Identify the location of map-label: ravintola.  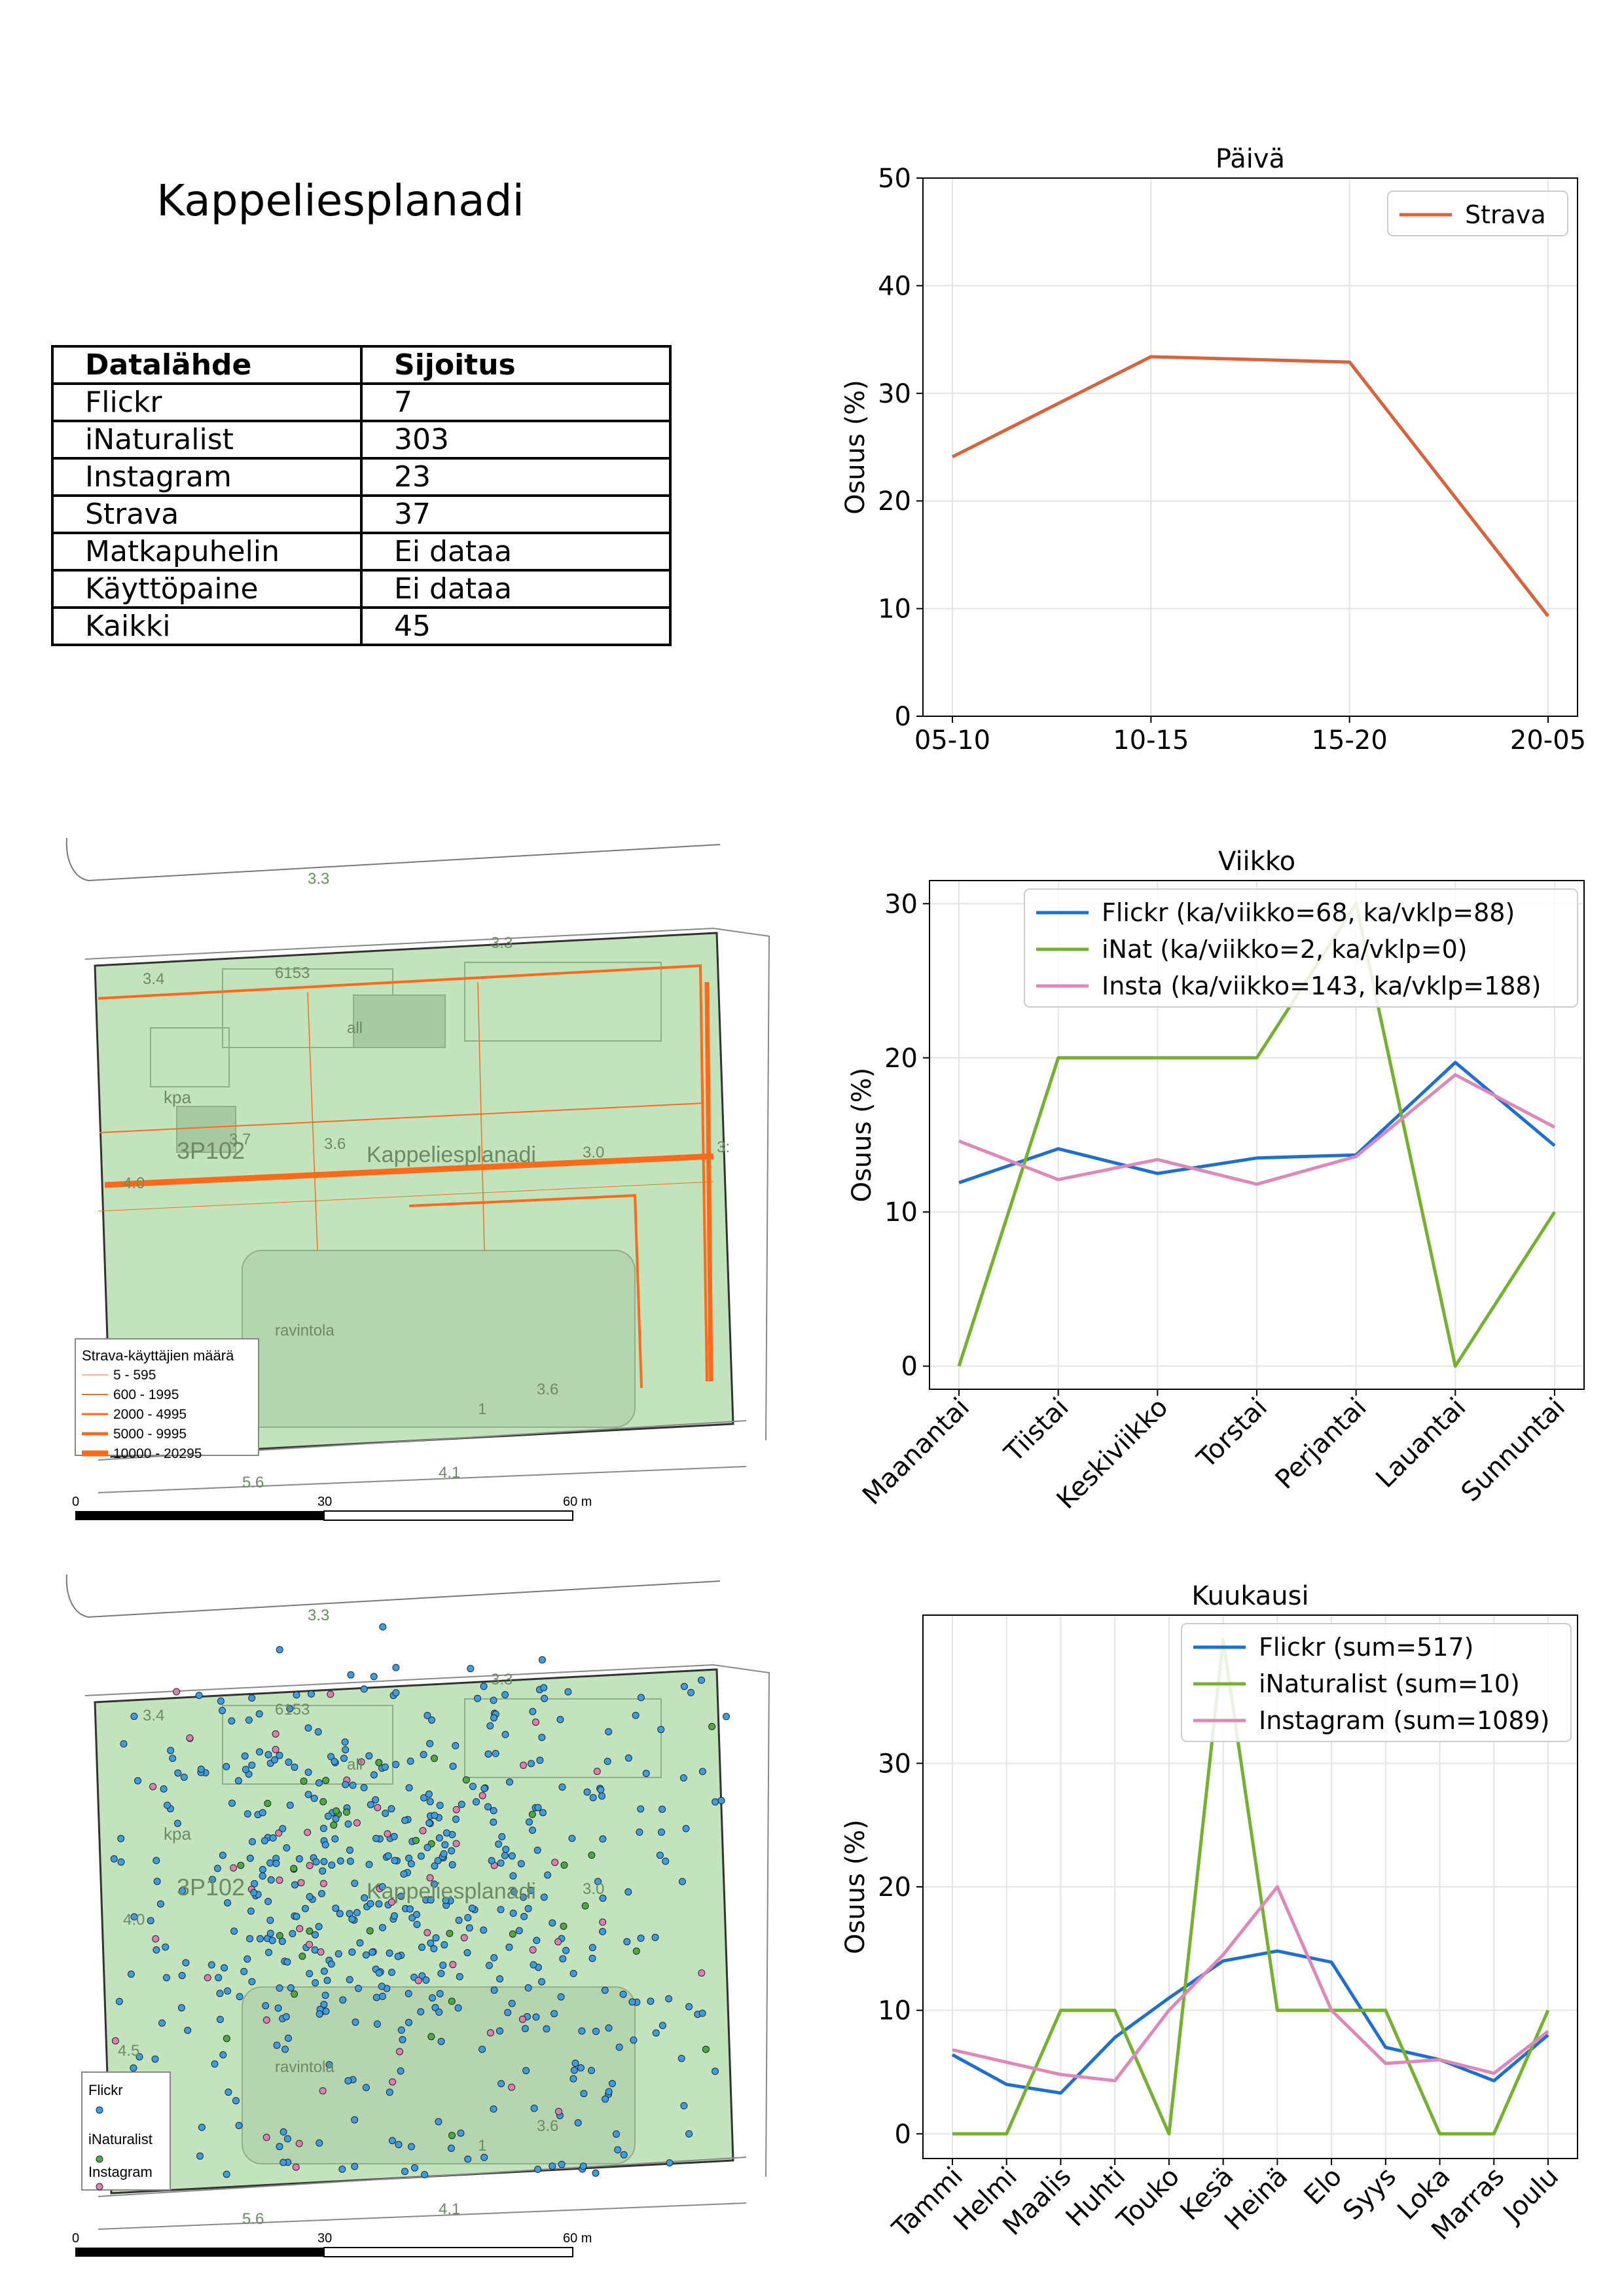
(304, 2067).